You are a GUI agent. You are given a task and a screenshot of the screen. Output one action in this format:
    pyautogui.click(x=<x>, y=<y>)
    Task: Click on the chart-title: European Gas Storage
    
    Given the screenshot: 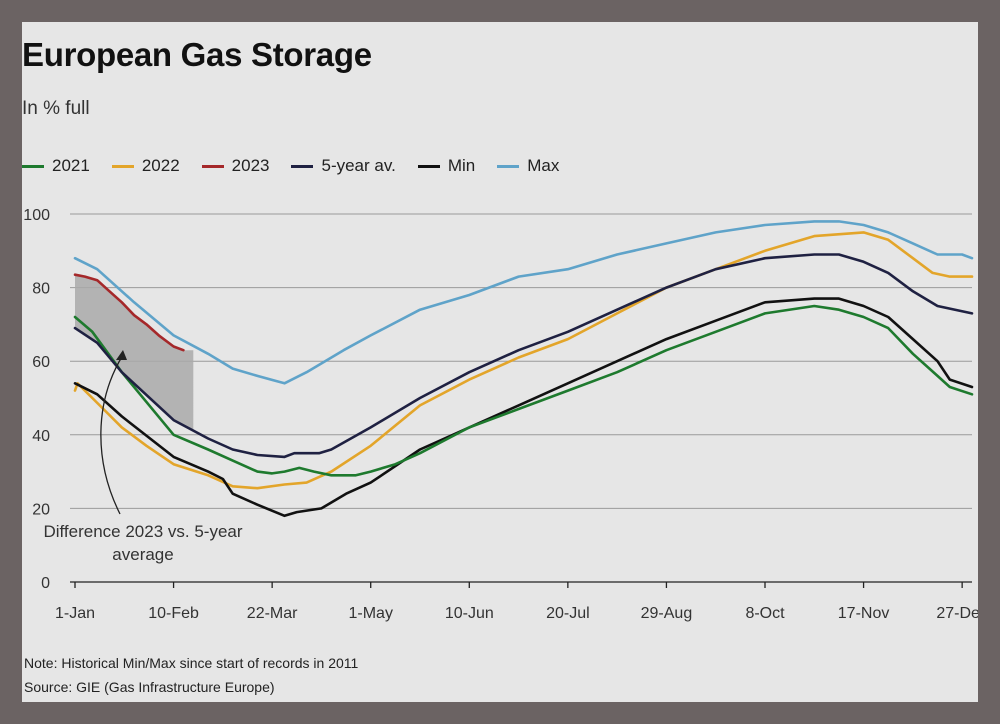 What is the action you would take?
    pyautogui.click(x=197, y=54)
    